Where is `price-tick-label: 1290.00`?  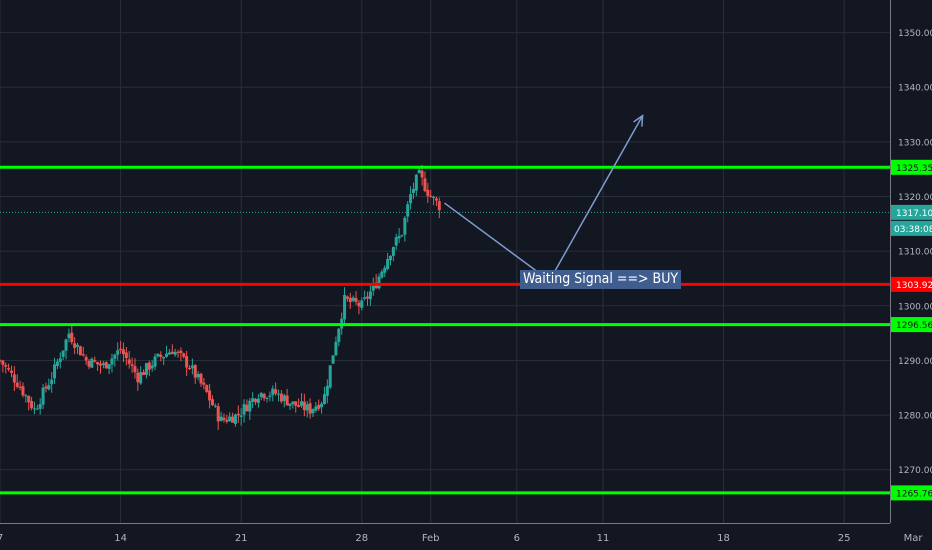
price-tick-label: 1290.00 is located at coordinates (915, 362).